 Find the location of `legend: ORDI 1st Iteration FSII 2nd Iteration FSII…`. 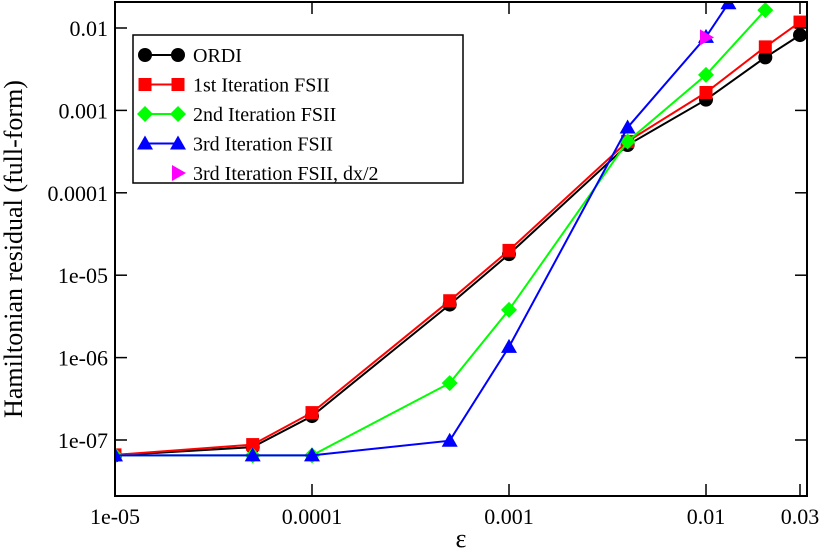

legend: ORDI 1st Iteration FSII 2nd Iteration FSII… is located at coordinates (298, 109).